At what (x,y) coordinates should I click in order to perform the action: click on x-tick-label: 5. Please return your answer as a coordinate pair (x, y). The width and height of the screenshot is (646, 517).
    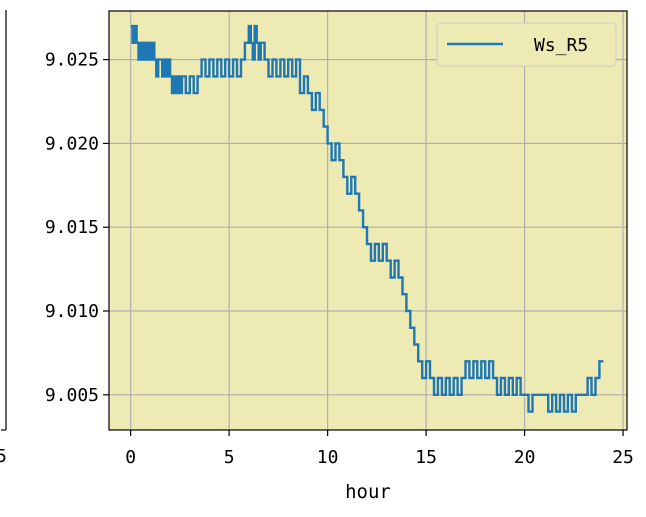
    Looking at the image, I should click on (229, 457).